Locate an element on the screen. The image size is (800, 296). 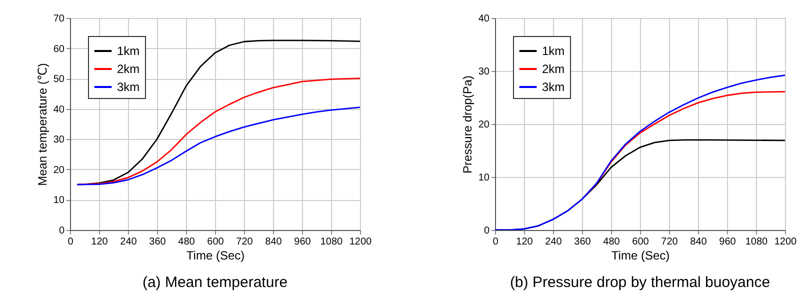
y-tick-label: 50 is located at coordinates (59, 80).